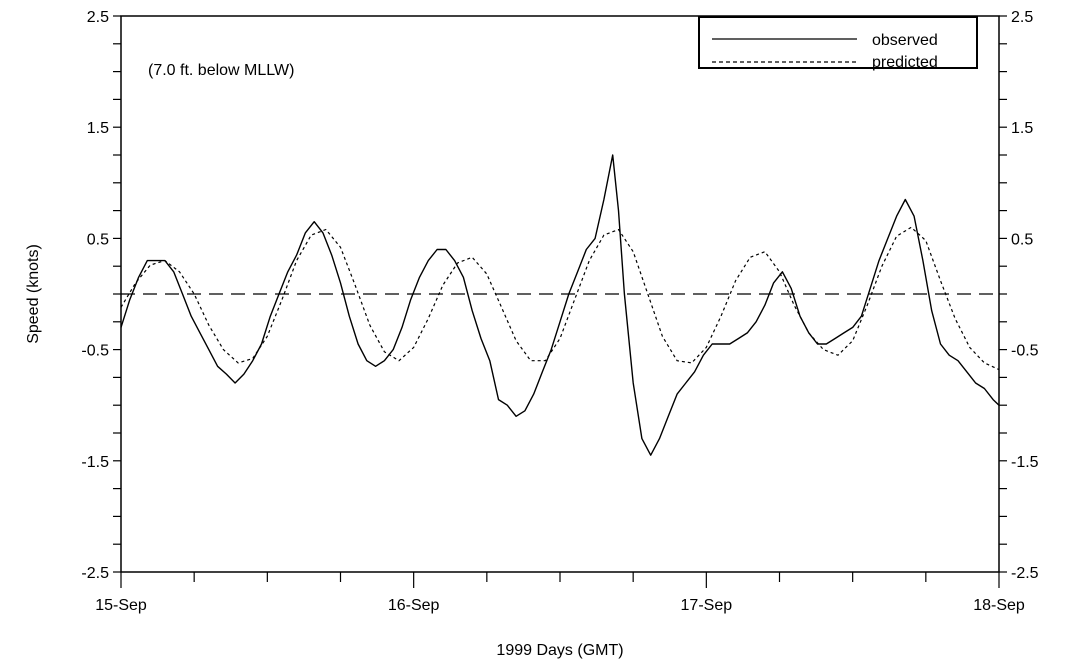 Image resolution: width=1069 pixels, height=667 pixels. What do you see at coordinates (1022, 239) in the screenshot?
I see `y-tick-label-right: 0.5` at bounding box center [1022, 239].